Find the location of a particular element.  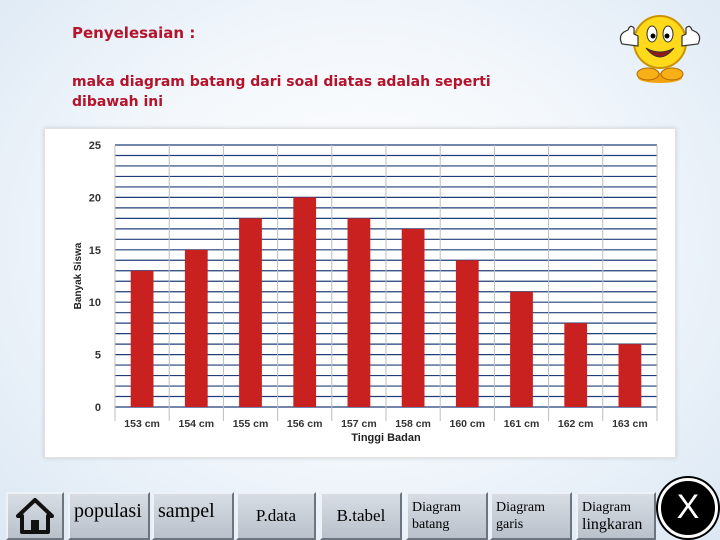

close-button: X is located at coordinates (688, 508).